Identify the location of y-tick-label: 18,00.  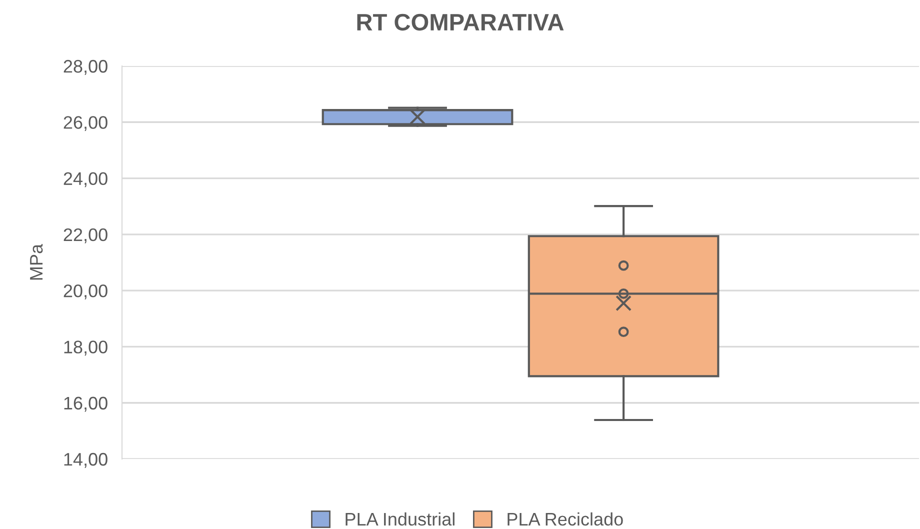
(86, 348).